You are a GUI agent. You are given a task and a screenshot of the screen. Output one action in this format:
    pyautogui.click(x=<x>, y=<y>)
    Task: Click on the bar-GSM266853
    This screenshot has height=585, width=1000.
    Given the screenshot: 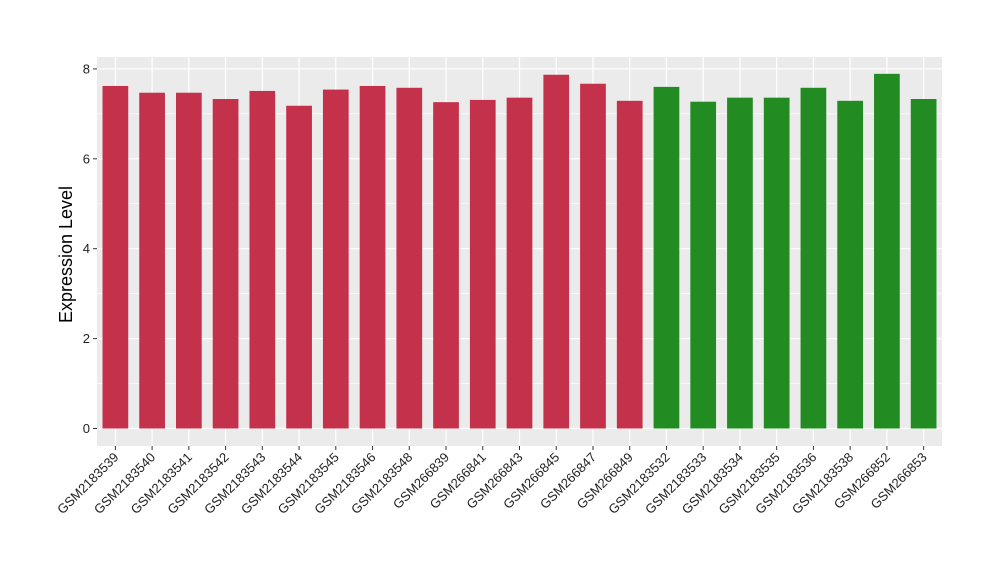 What is the action you would take?
    pyautogui.click(x=923, y=264)
    